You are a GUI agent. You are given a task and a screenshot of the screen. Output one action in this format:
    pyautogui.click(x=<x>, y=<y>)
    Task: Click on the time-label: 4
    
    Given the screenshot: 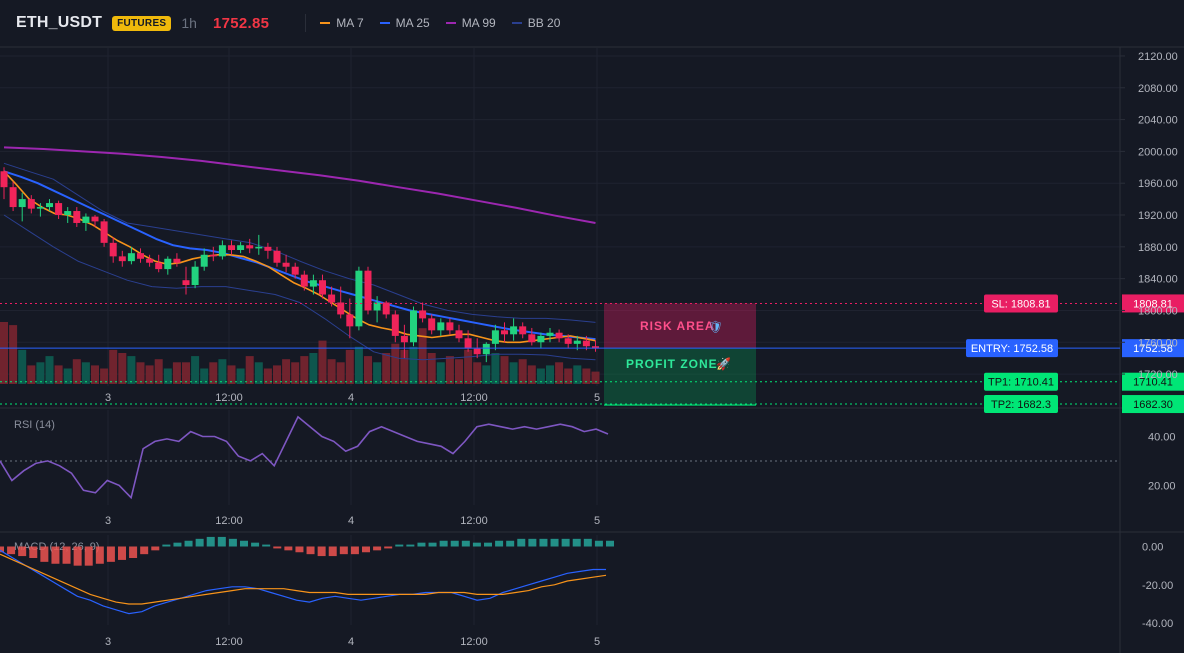 What is the action you would take?
    pyautogui.click(x=351, y=398)
    